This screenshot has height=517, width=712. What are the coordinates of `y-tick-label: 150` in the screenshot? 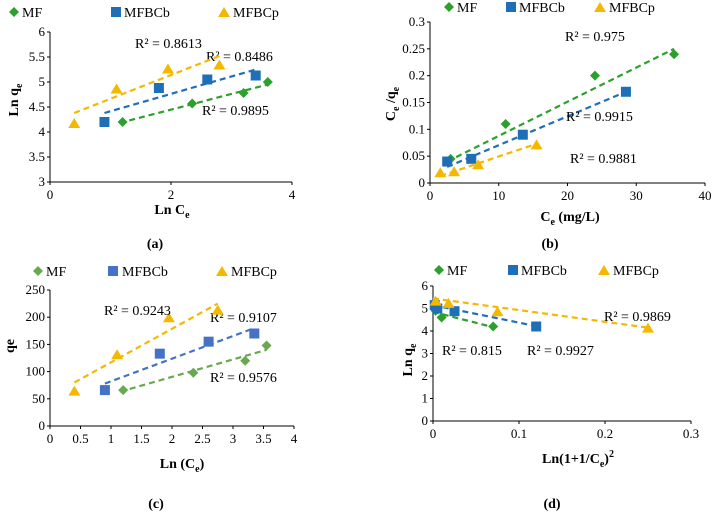 It's located at (36, 343).